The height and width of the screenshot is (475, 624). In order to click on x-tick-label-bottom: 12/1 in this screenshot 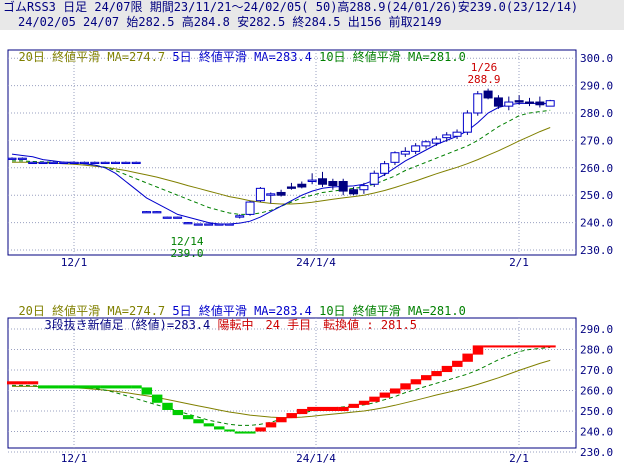, I will do `click(74, 458)`.